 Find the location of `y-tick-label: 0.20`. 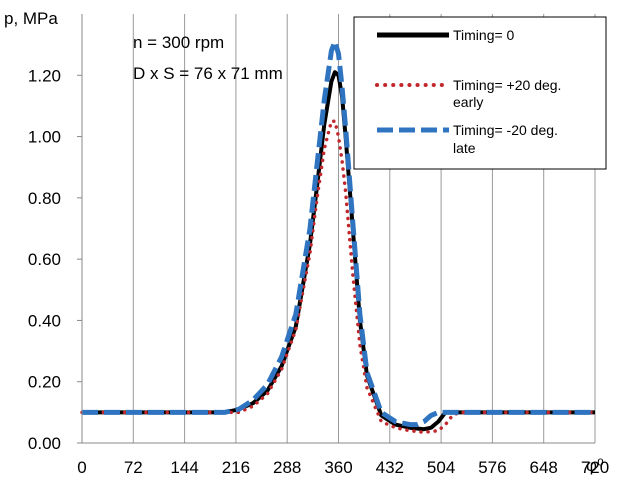

y-tick-label: 0.20 is located at coordinates (44, 382).